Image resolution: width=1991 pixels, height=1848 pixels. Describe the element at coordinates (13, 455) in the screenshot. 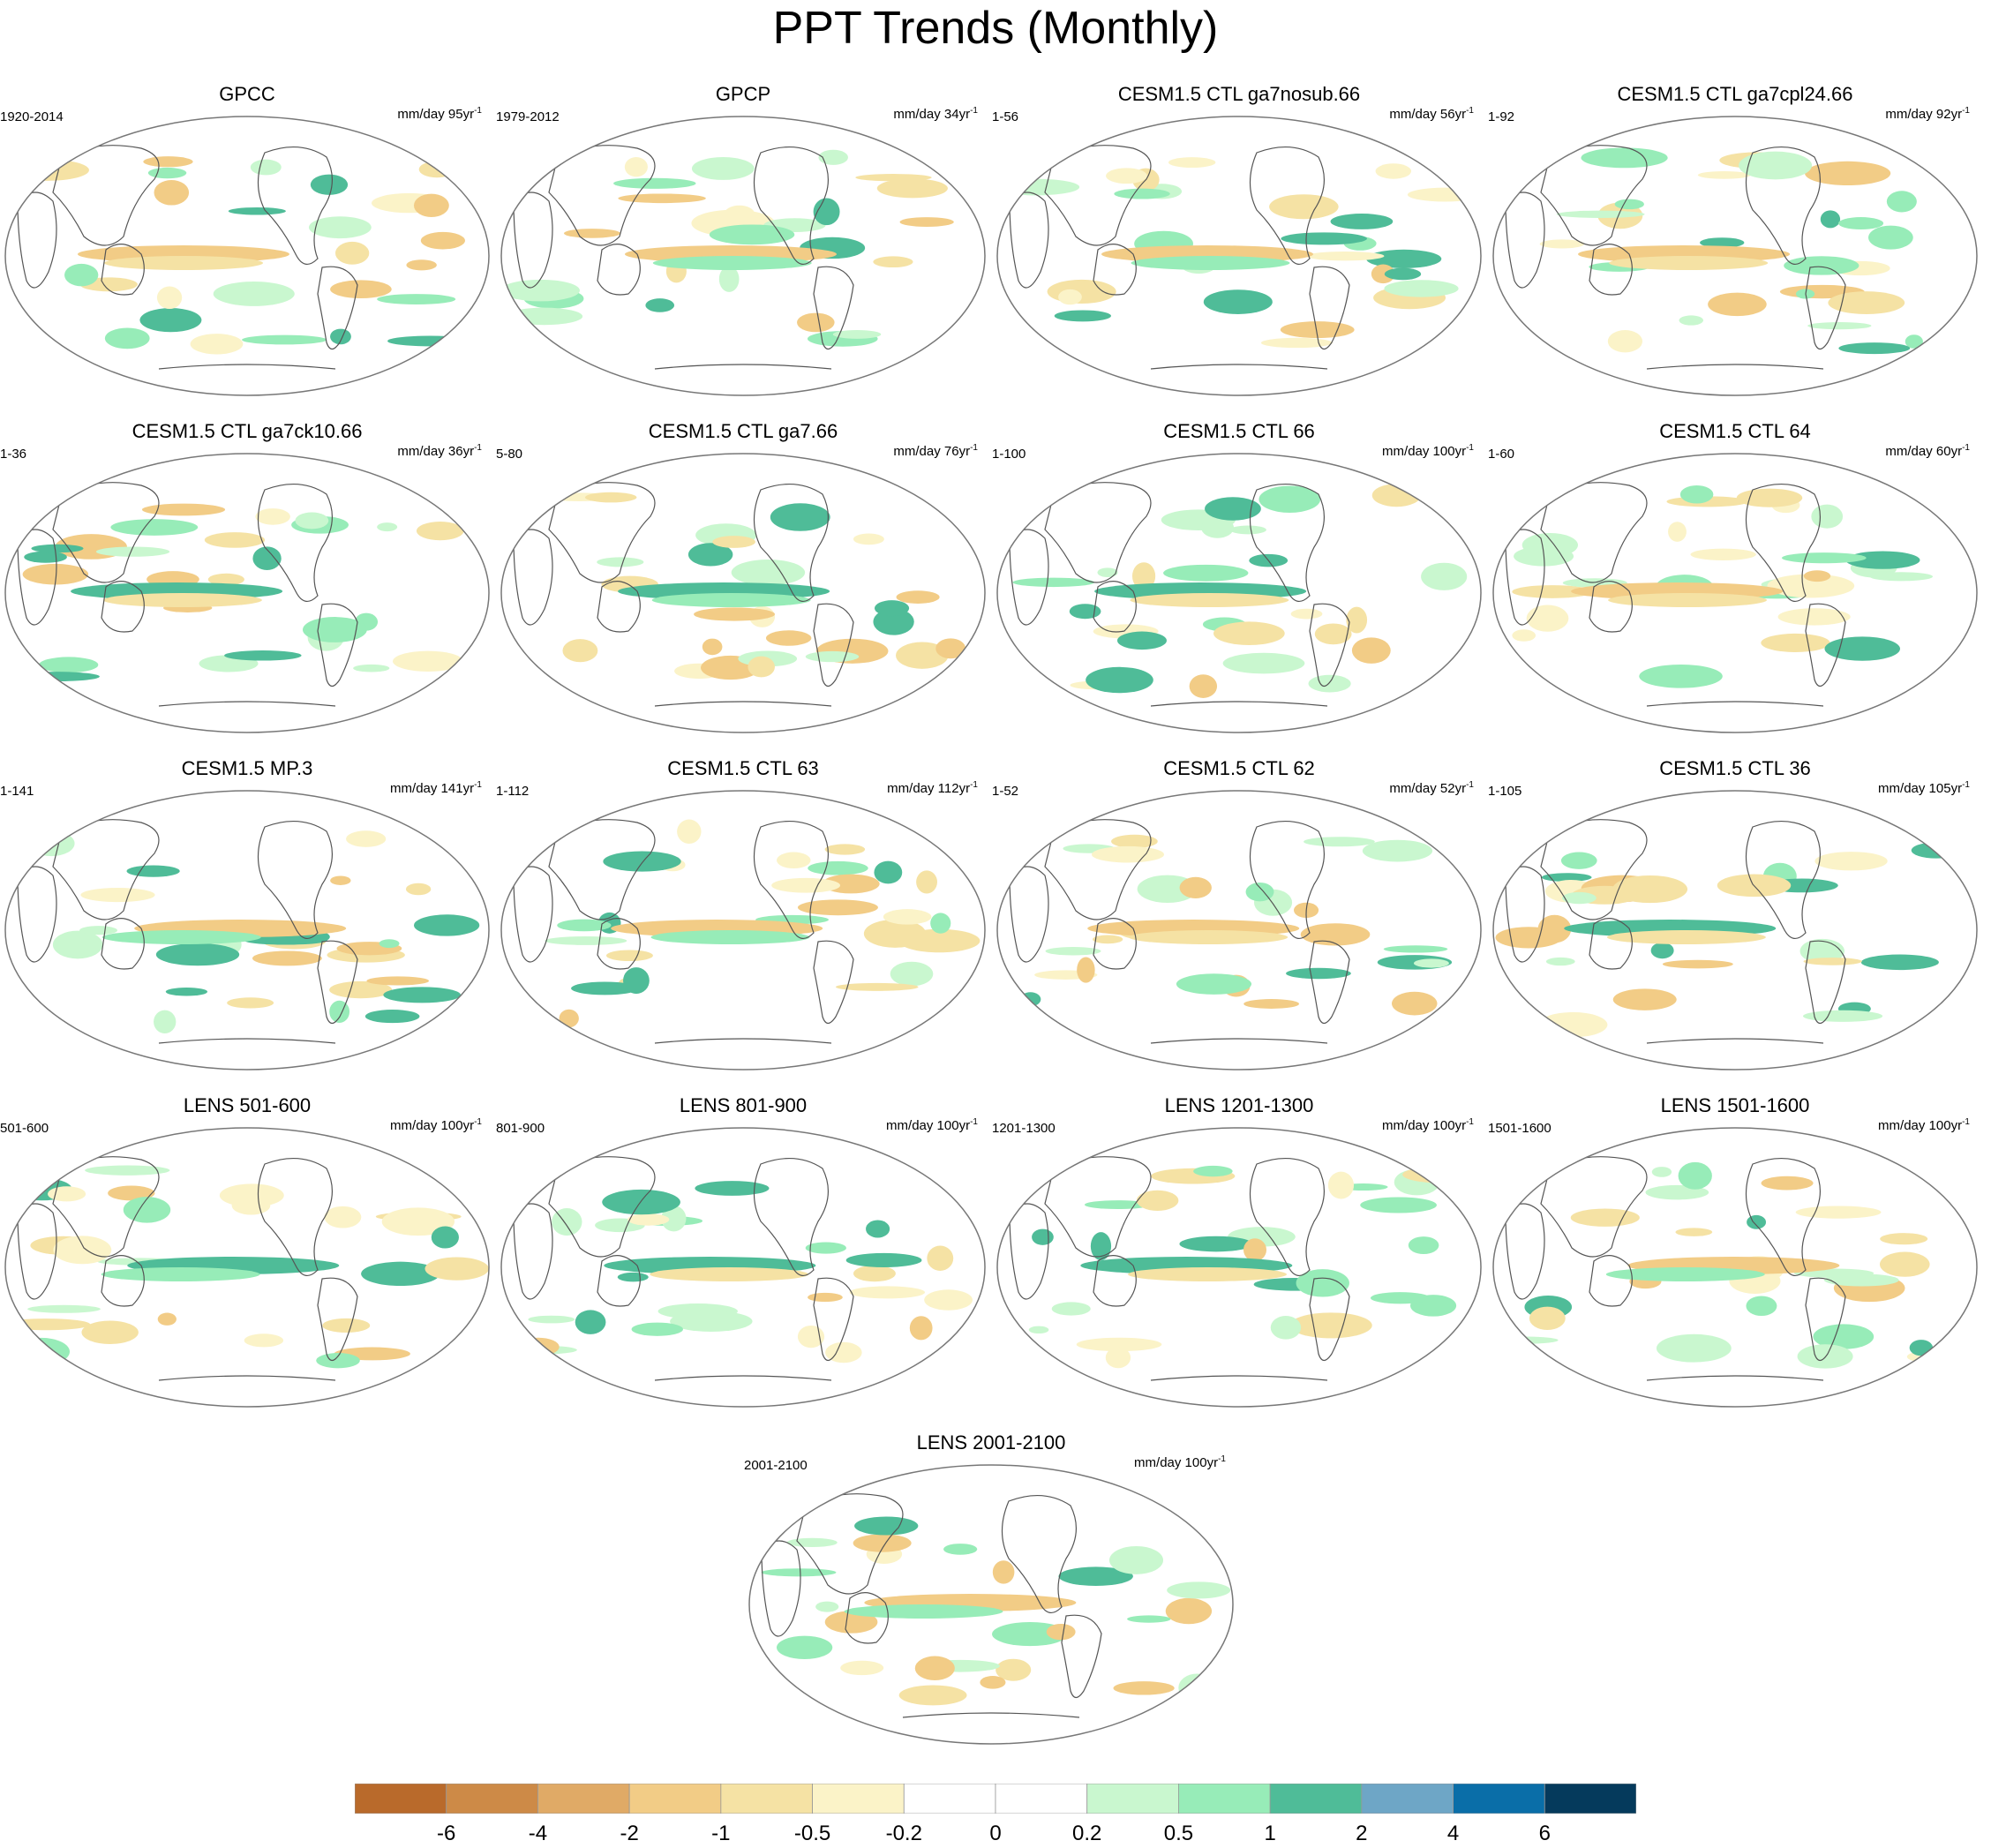

I see `panel-period: 1-36` at that location.